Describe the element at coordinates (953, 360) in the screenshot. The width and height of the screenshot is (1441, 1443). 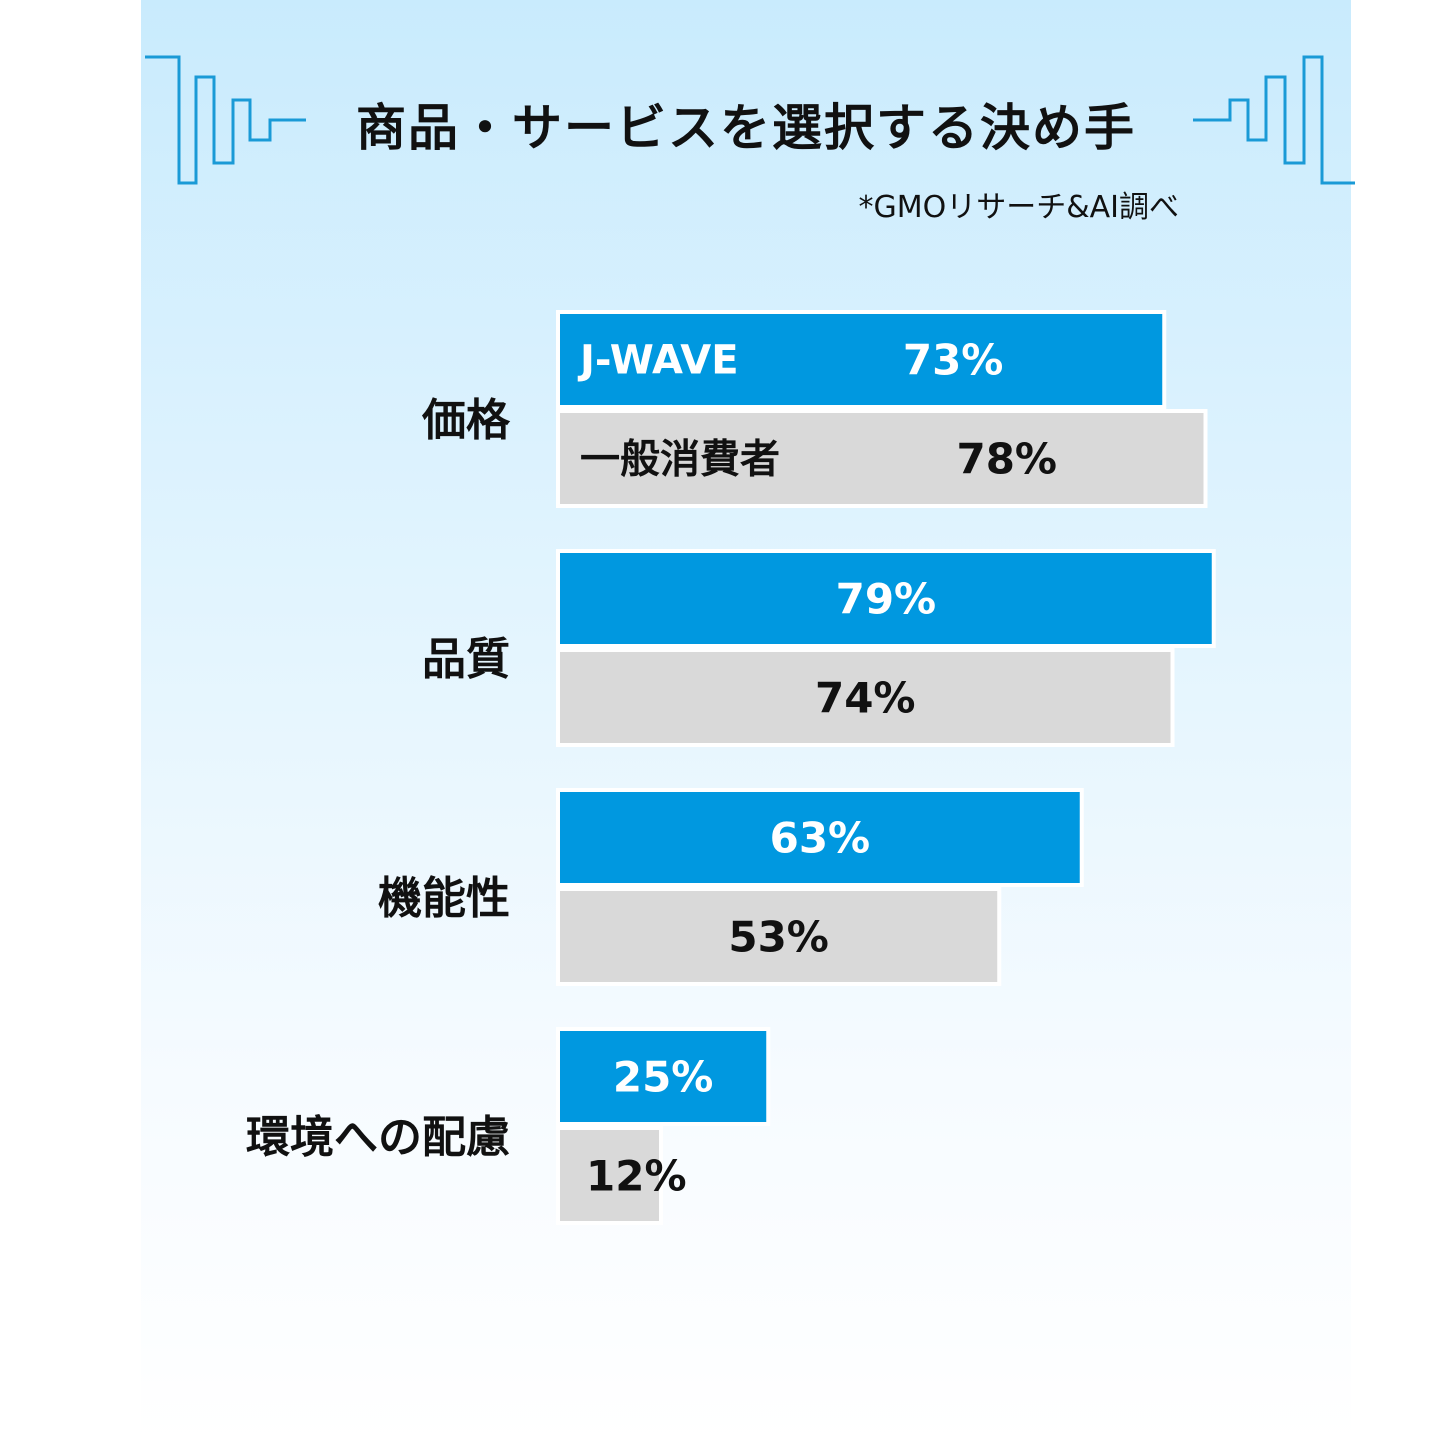
I see `value-label-jwave-0: 73%` at that location.